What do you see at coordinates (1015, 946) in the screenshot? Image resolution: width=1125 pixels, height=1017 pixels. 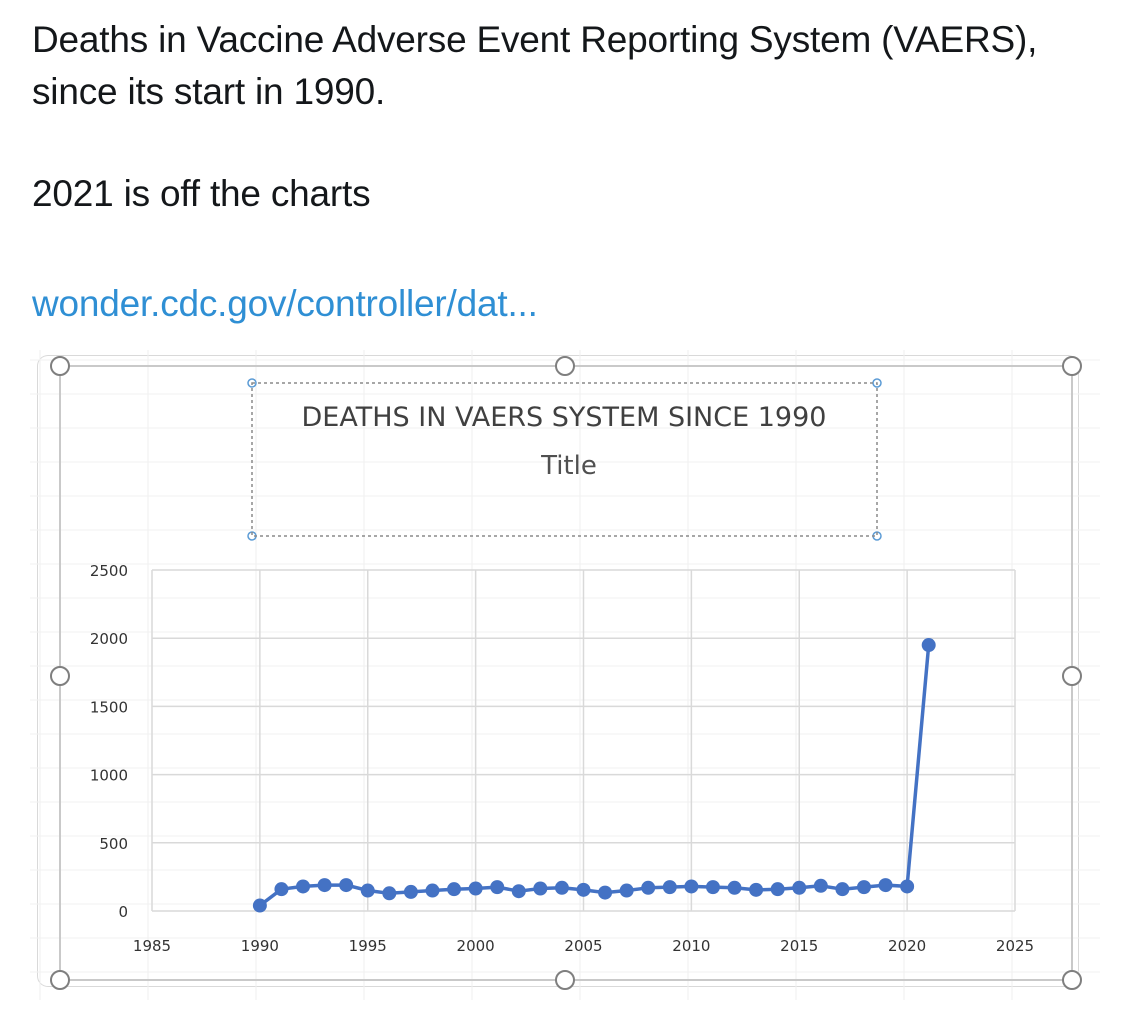 I see `x-tick-label: 2025` at bounding box center [1015, 946].